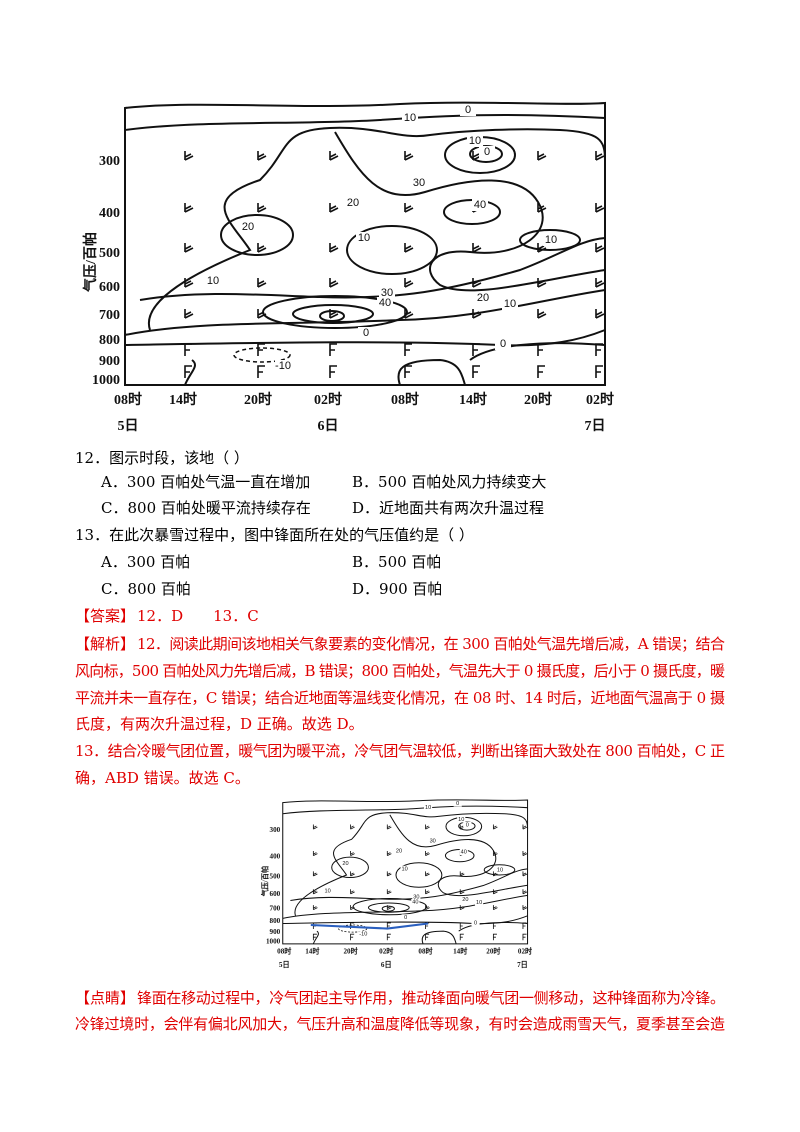 The height and width of the screenshot is (1132, 800). I want to click on text-line: 【点睛】, so click(105, 998).